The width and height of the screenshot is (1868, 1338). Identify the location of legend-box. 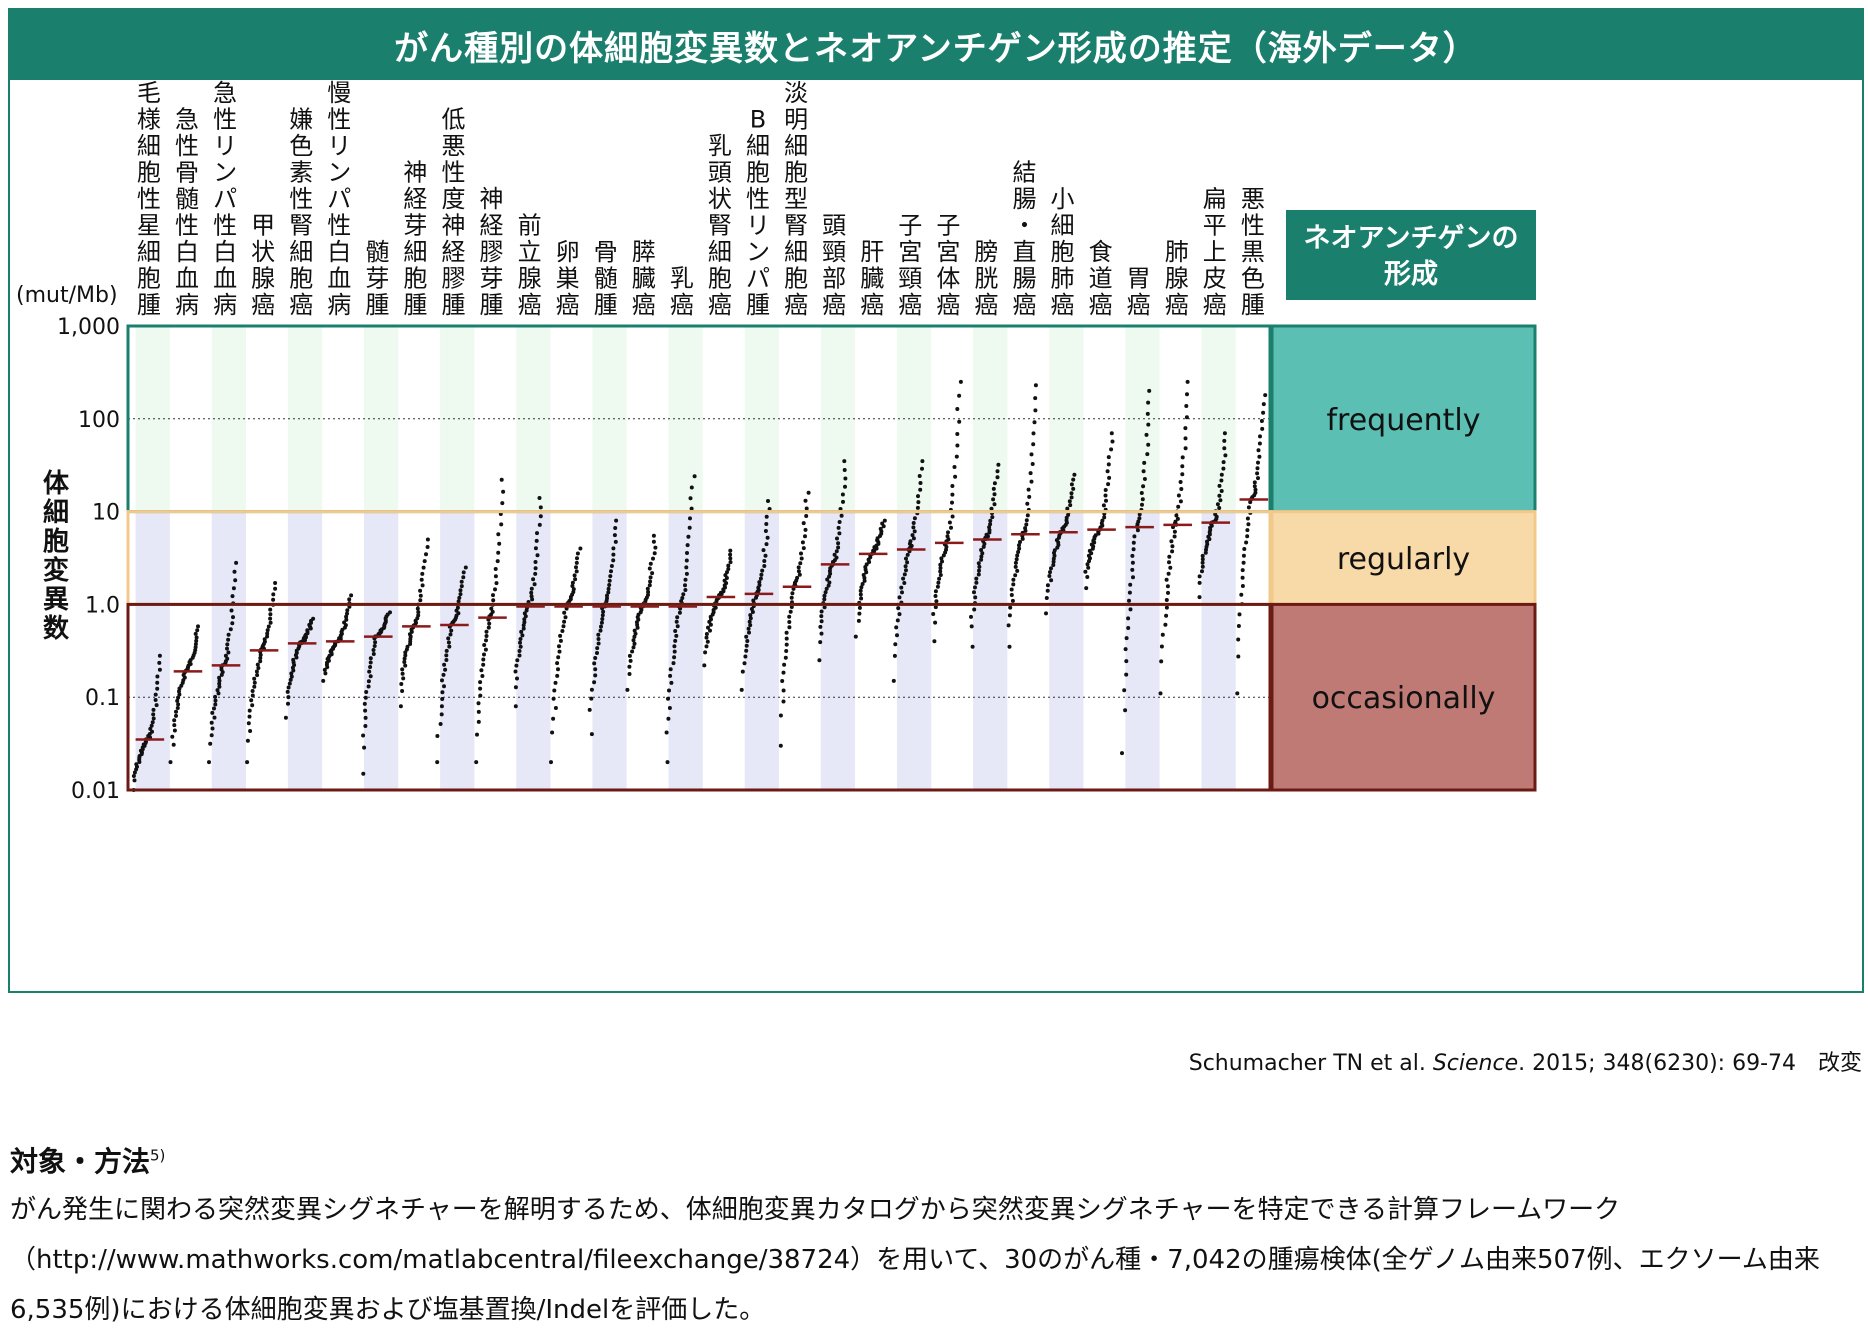
(1403, 697).